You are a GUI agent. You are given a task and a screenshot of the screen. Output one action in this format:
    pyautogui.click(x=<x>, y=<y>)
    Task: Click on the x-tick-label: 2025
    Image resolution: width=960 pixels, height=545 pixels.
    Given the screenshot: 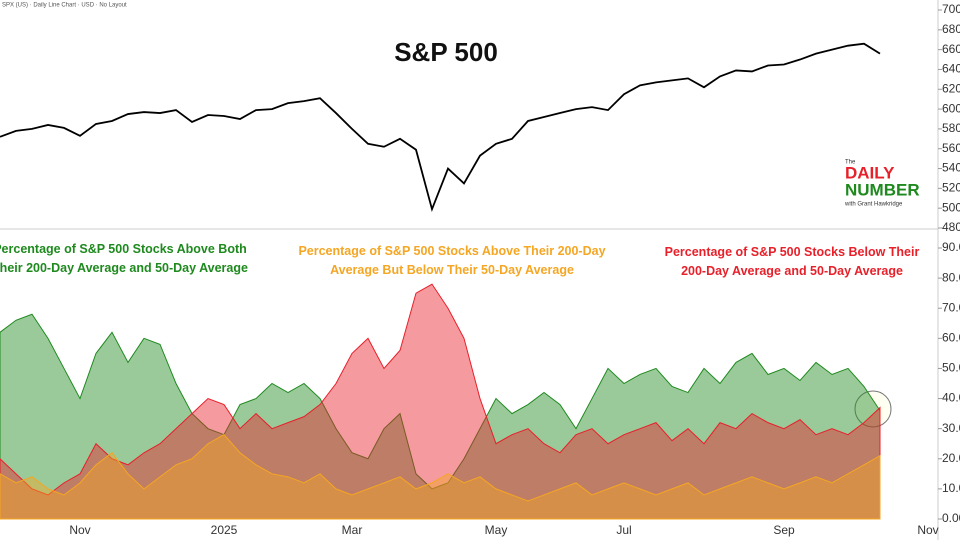 What is the action you would take?
    pyautogui.click(x=224, y=530)
    